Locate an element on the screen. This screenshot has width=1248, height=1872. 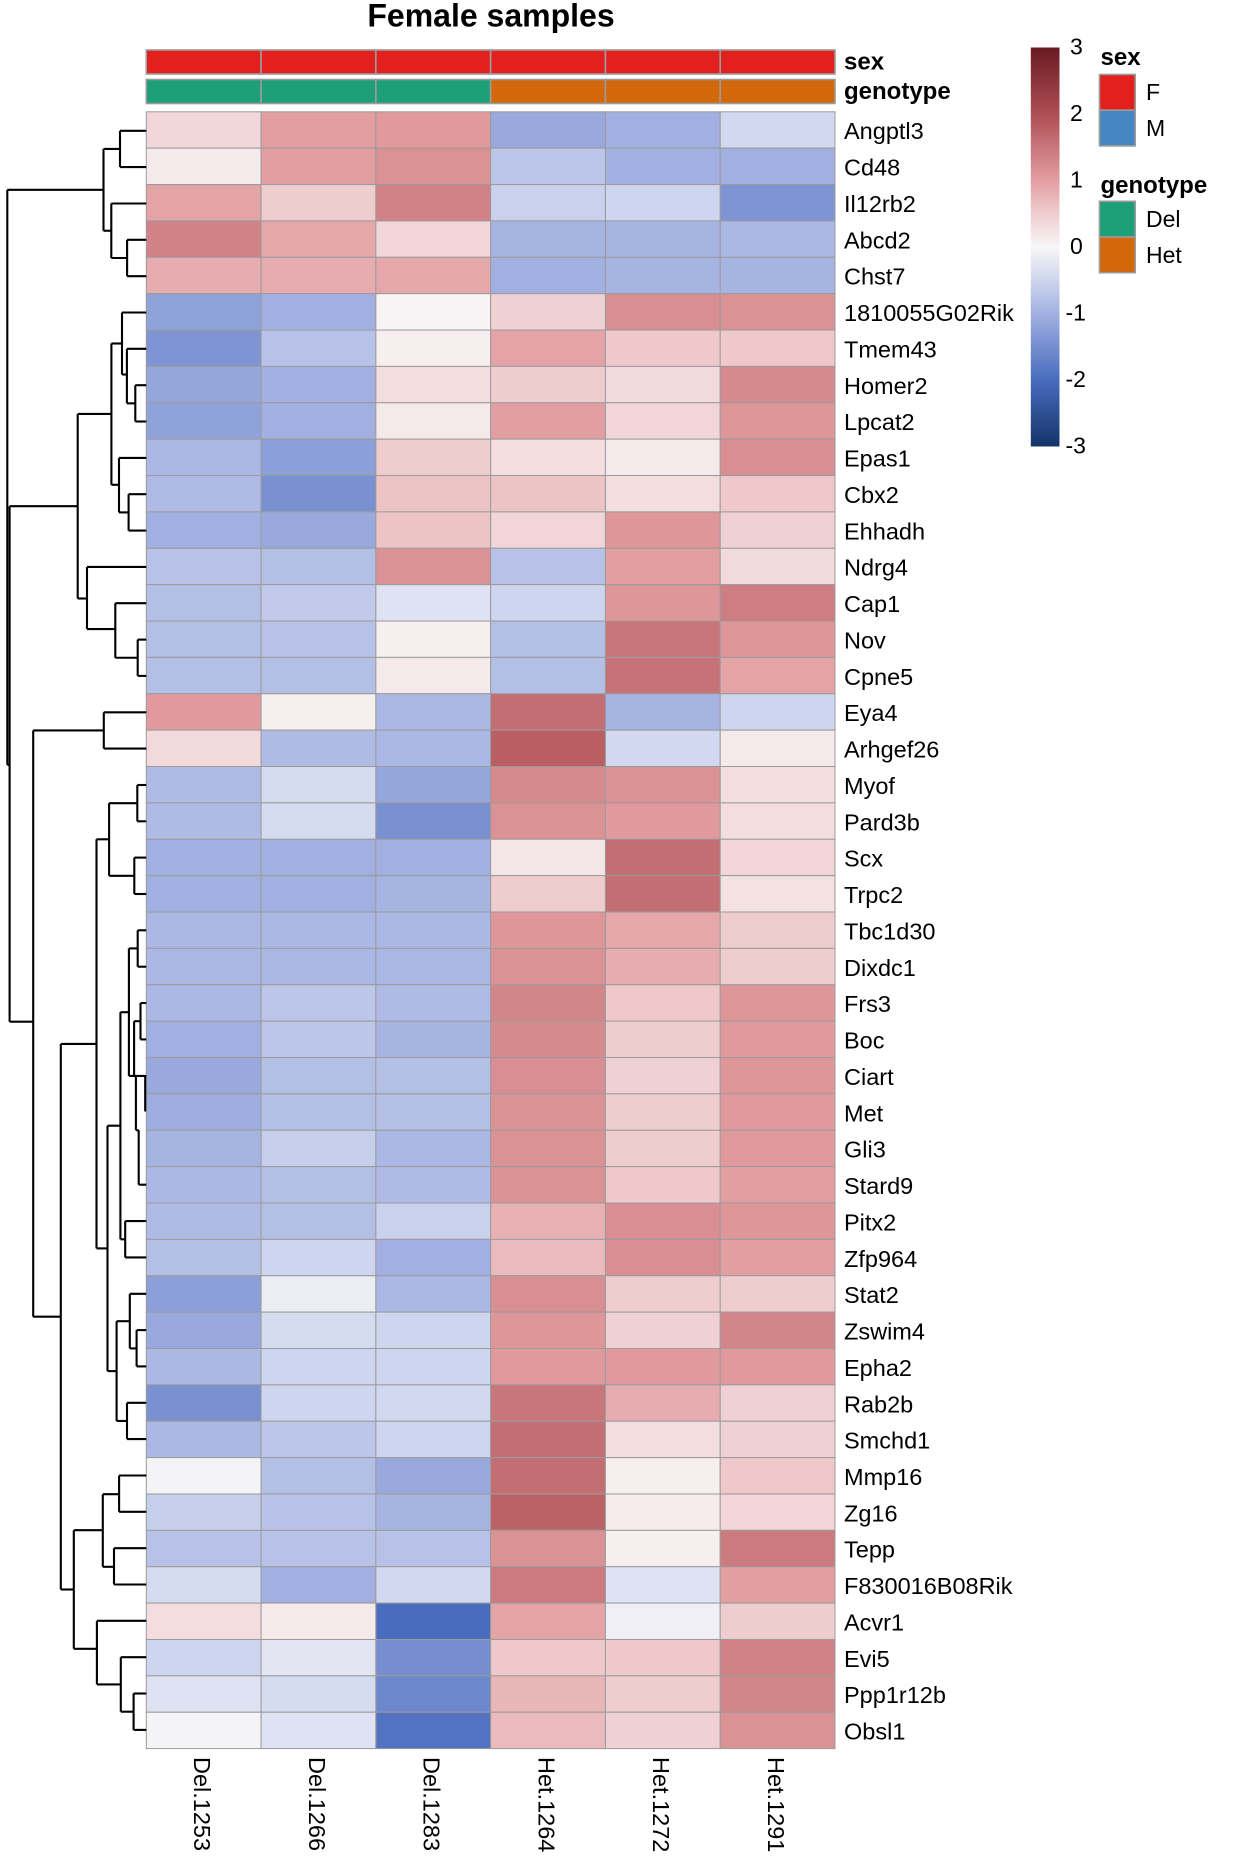
svg-text: Met is located at coordinates (864, 1113).